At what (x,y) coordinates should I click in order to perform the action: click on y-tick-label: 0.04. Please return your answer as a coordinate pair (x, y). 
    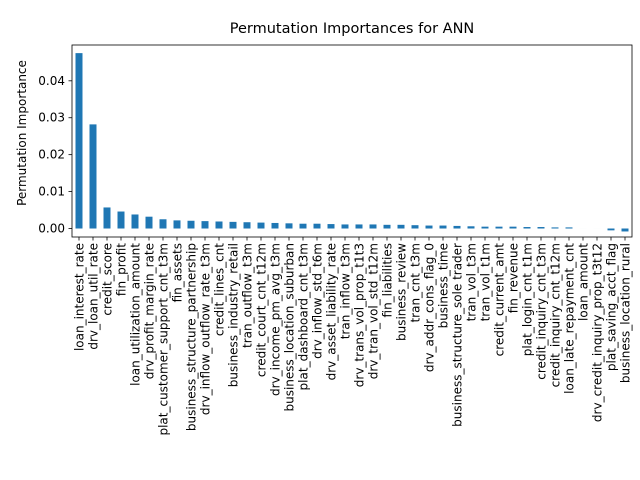
    Looking at the image, I should click on (51, 81).